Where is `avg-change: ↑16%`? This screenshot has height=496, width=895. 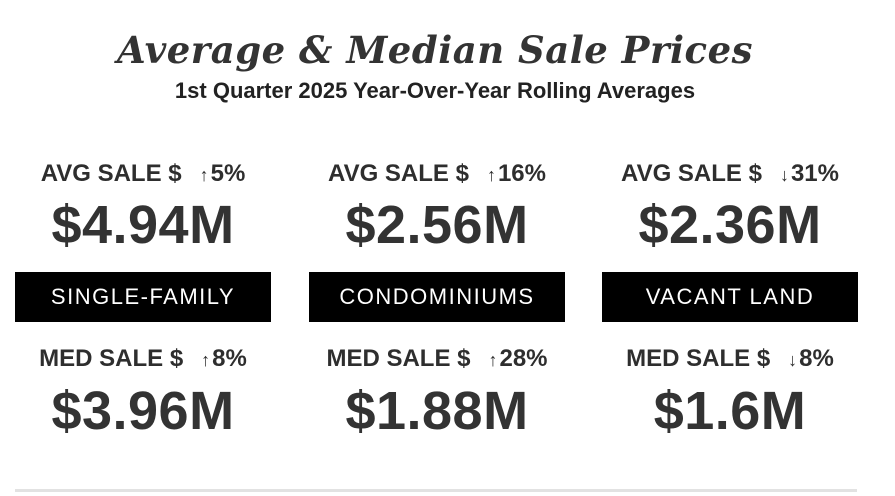 avg-change: ↑16% is located at coordinates (516, 173).